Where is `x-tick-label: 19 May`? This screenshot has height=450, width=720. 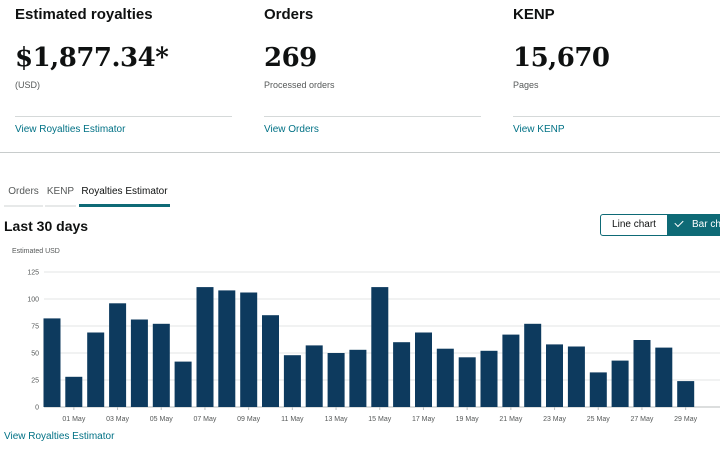 x-tick-label: 19 May is located at coordinates (467, 419).